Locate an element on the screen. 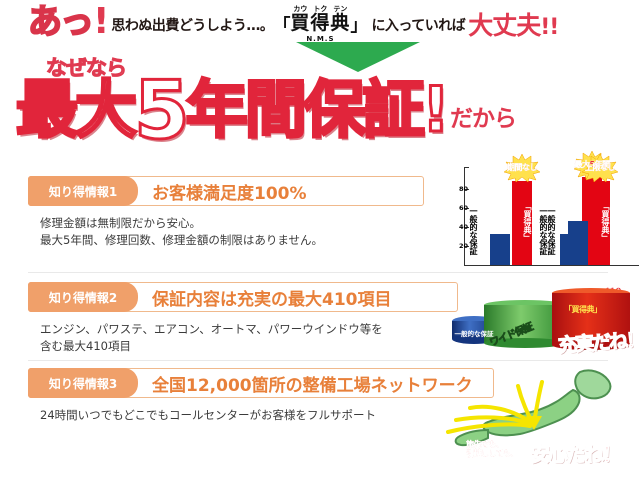 The height and width of the screenshot is (480, 640). cylinder-kaitoku-label: 「買得典」 is located at coordinates (583, 309).